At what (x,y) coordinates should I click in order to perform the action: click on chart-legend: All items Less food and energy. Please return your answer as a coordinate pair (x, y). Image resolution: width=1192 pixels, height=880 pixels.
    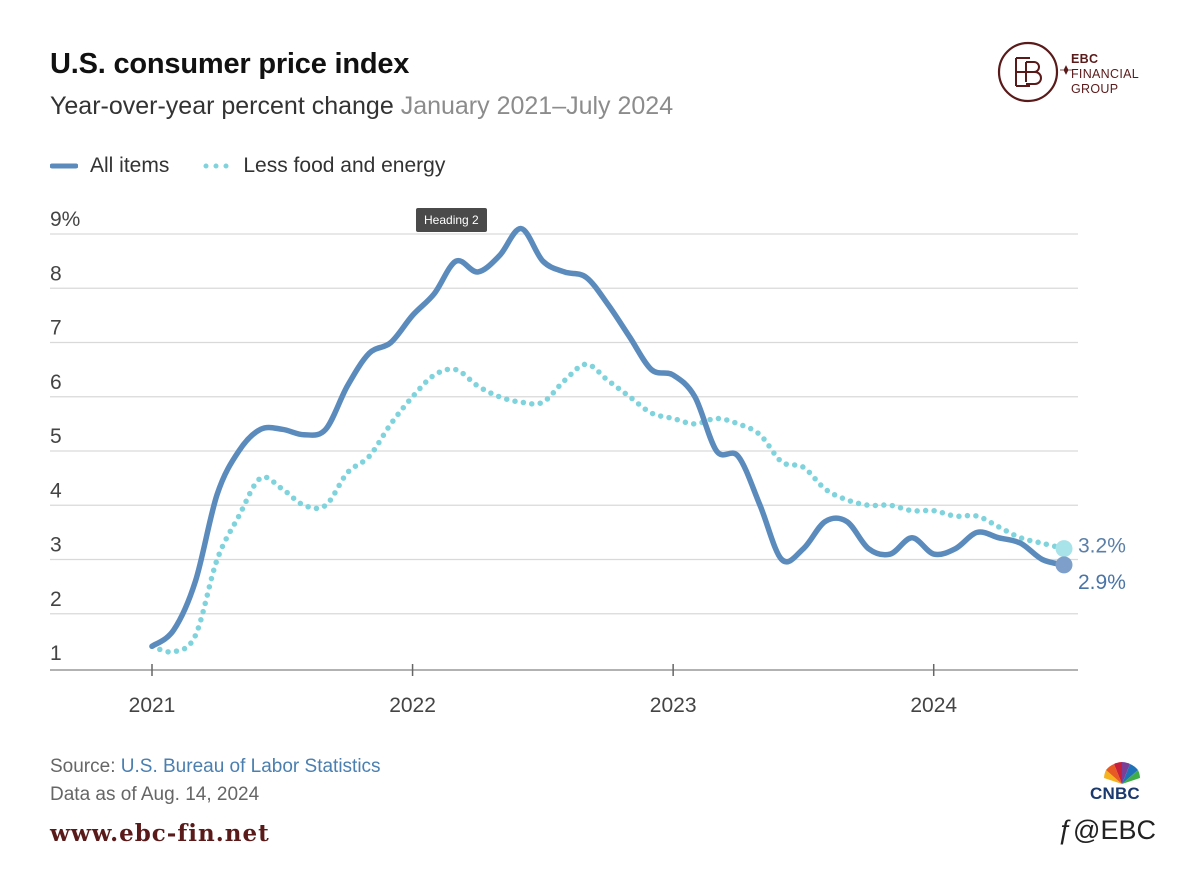
    Looking at the image, I should click on (264, 166).